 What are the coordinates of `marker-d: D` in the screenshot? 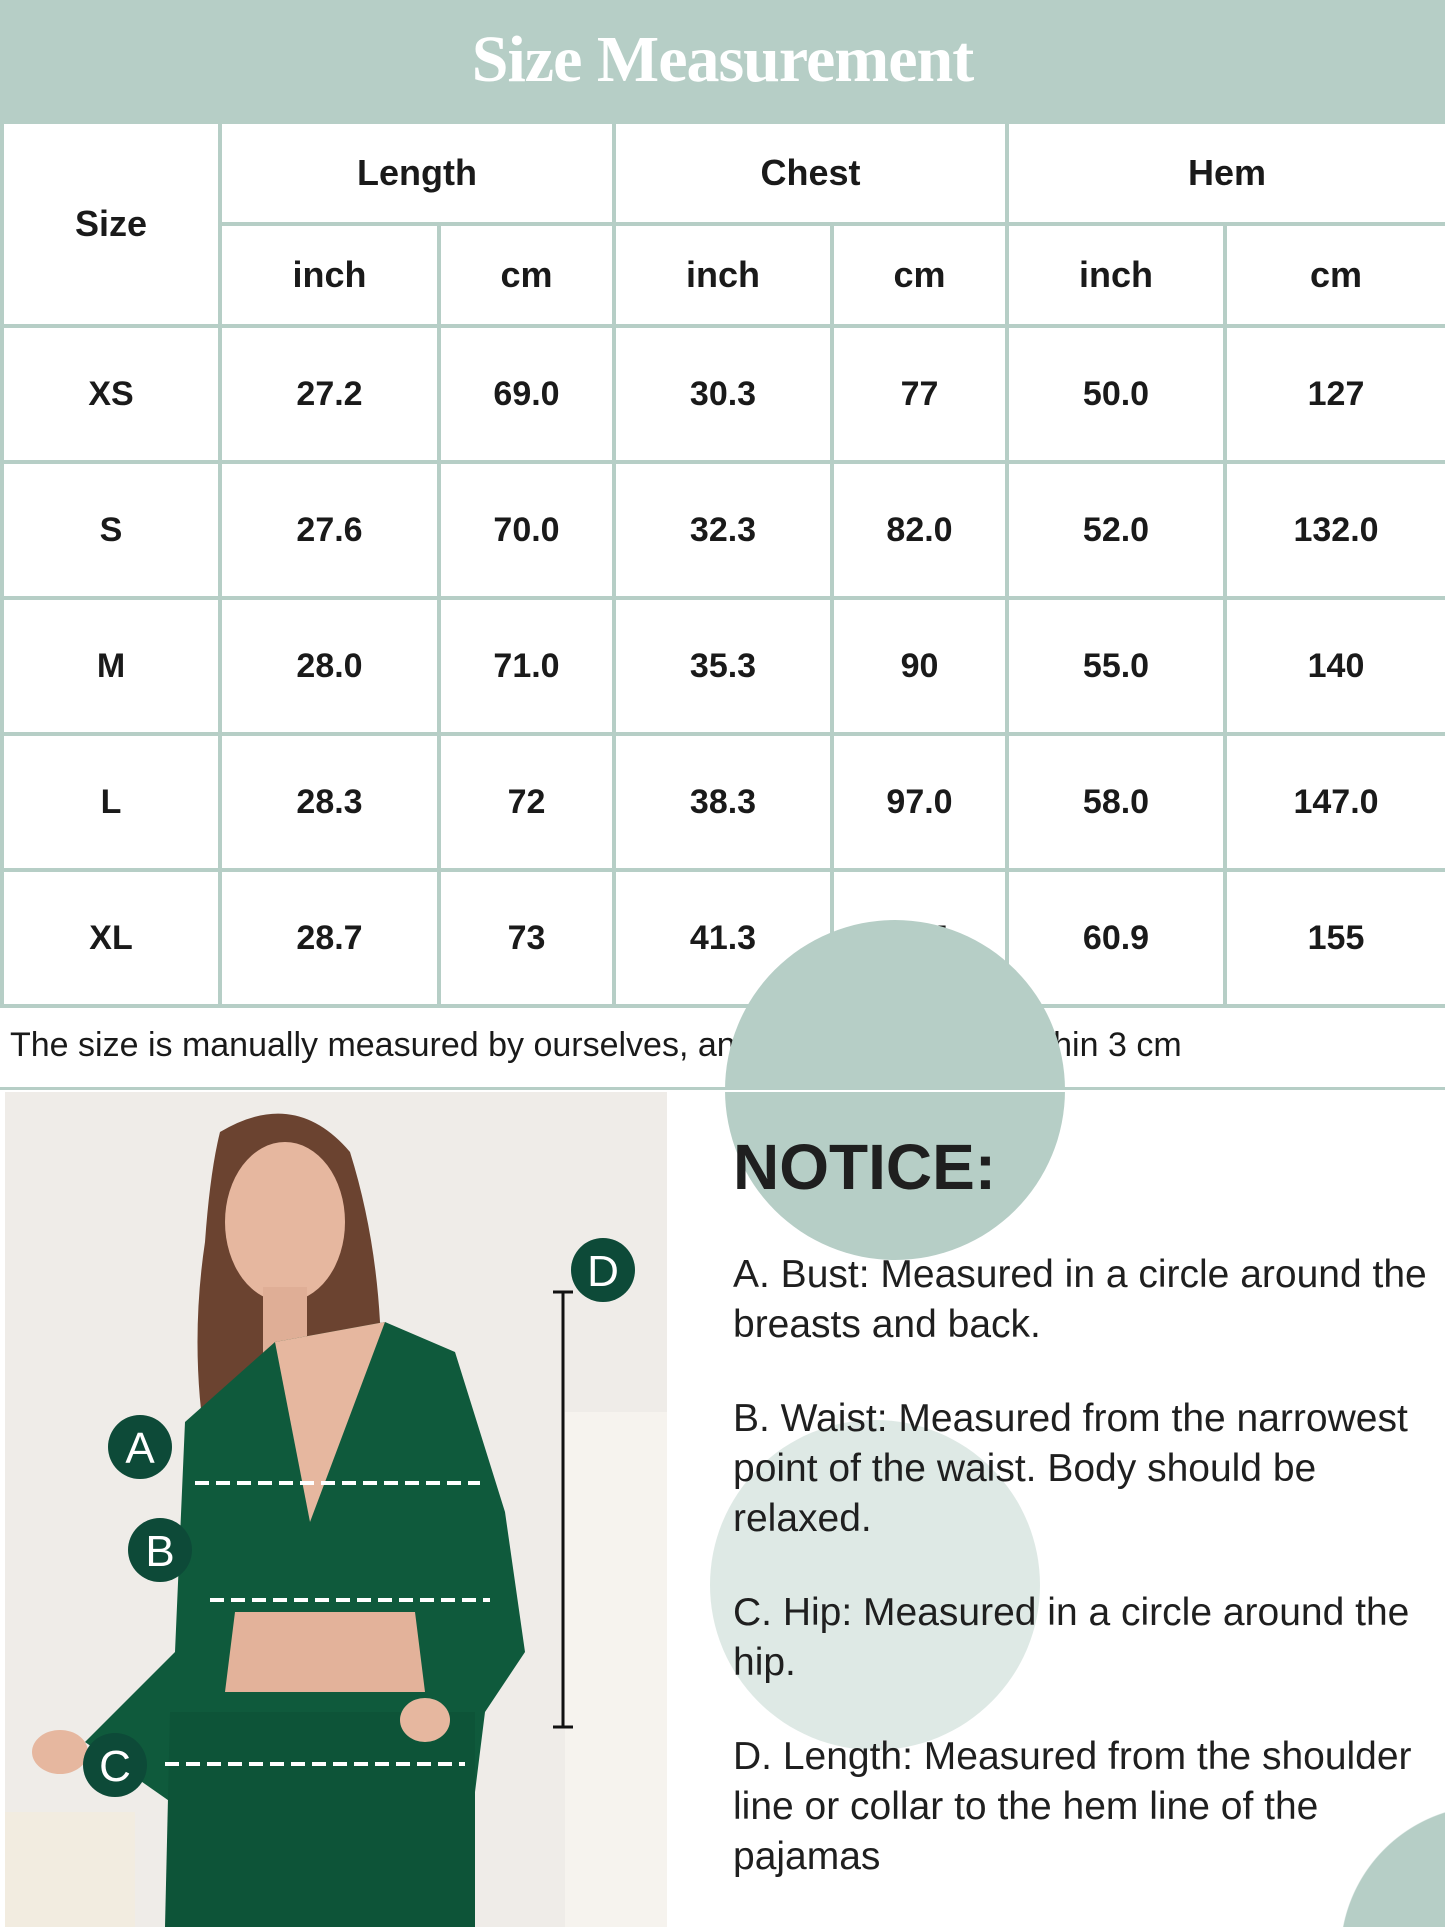 It's located at (603, 1270).